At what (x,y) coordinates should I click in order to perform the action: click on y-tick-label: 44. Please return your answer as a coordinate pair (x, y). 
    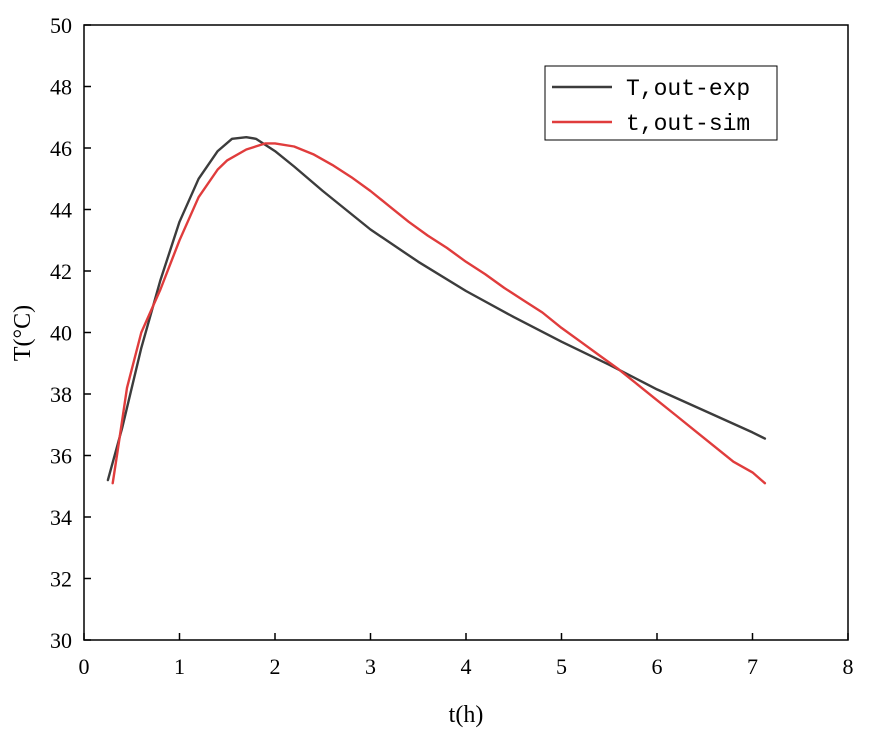
    Looking at the image, I should click on (61, 210).